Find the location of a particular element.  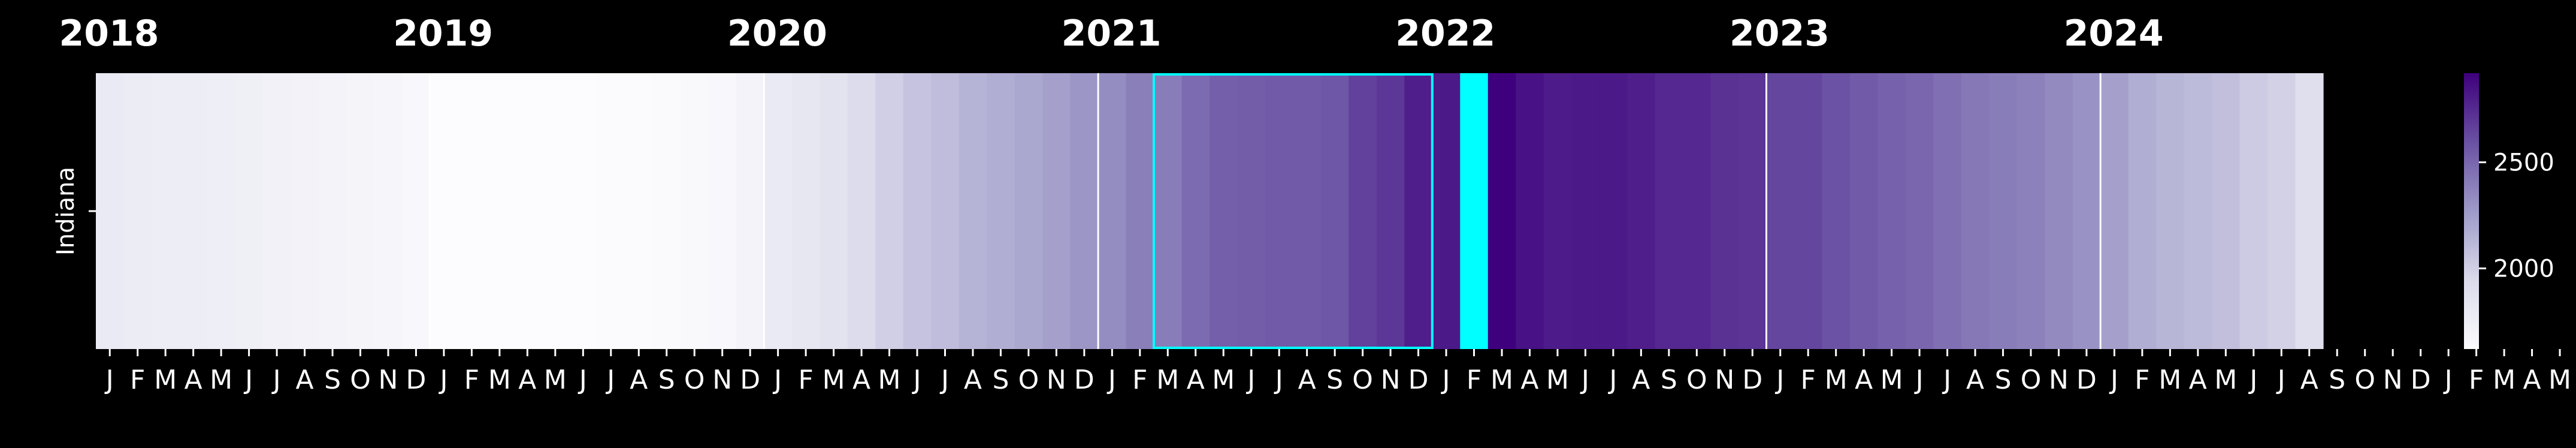

month-label-2021-12: D is located at coordinates (1418, 380).